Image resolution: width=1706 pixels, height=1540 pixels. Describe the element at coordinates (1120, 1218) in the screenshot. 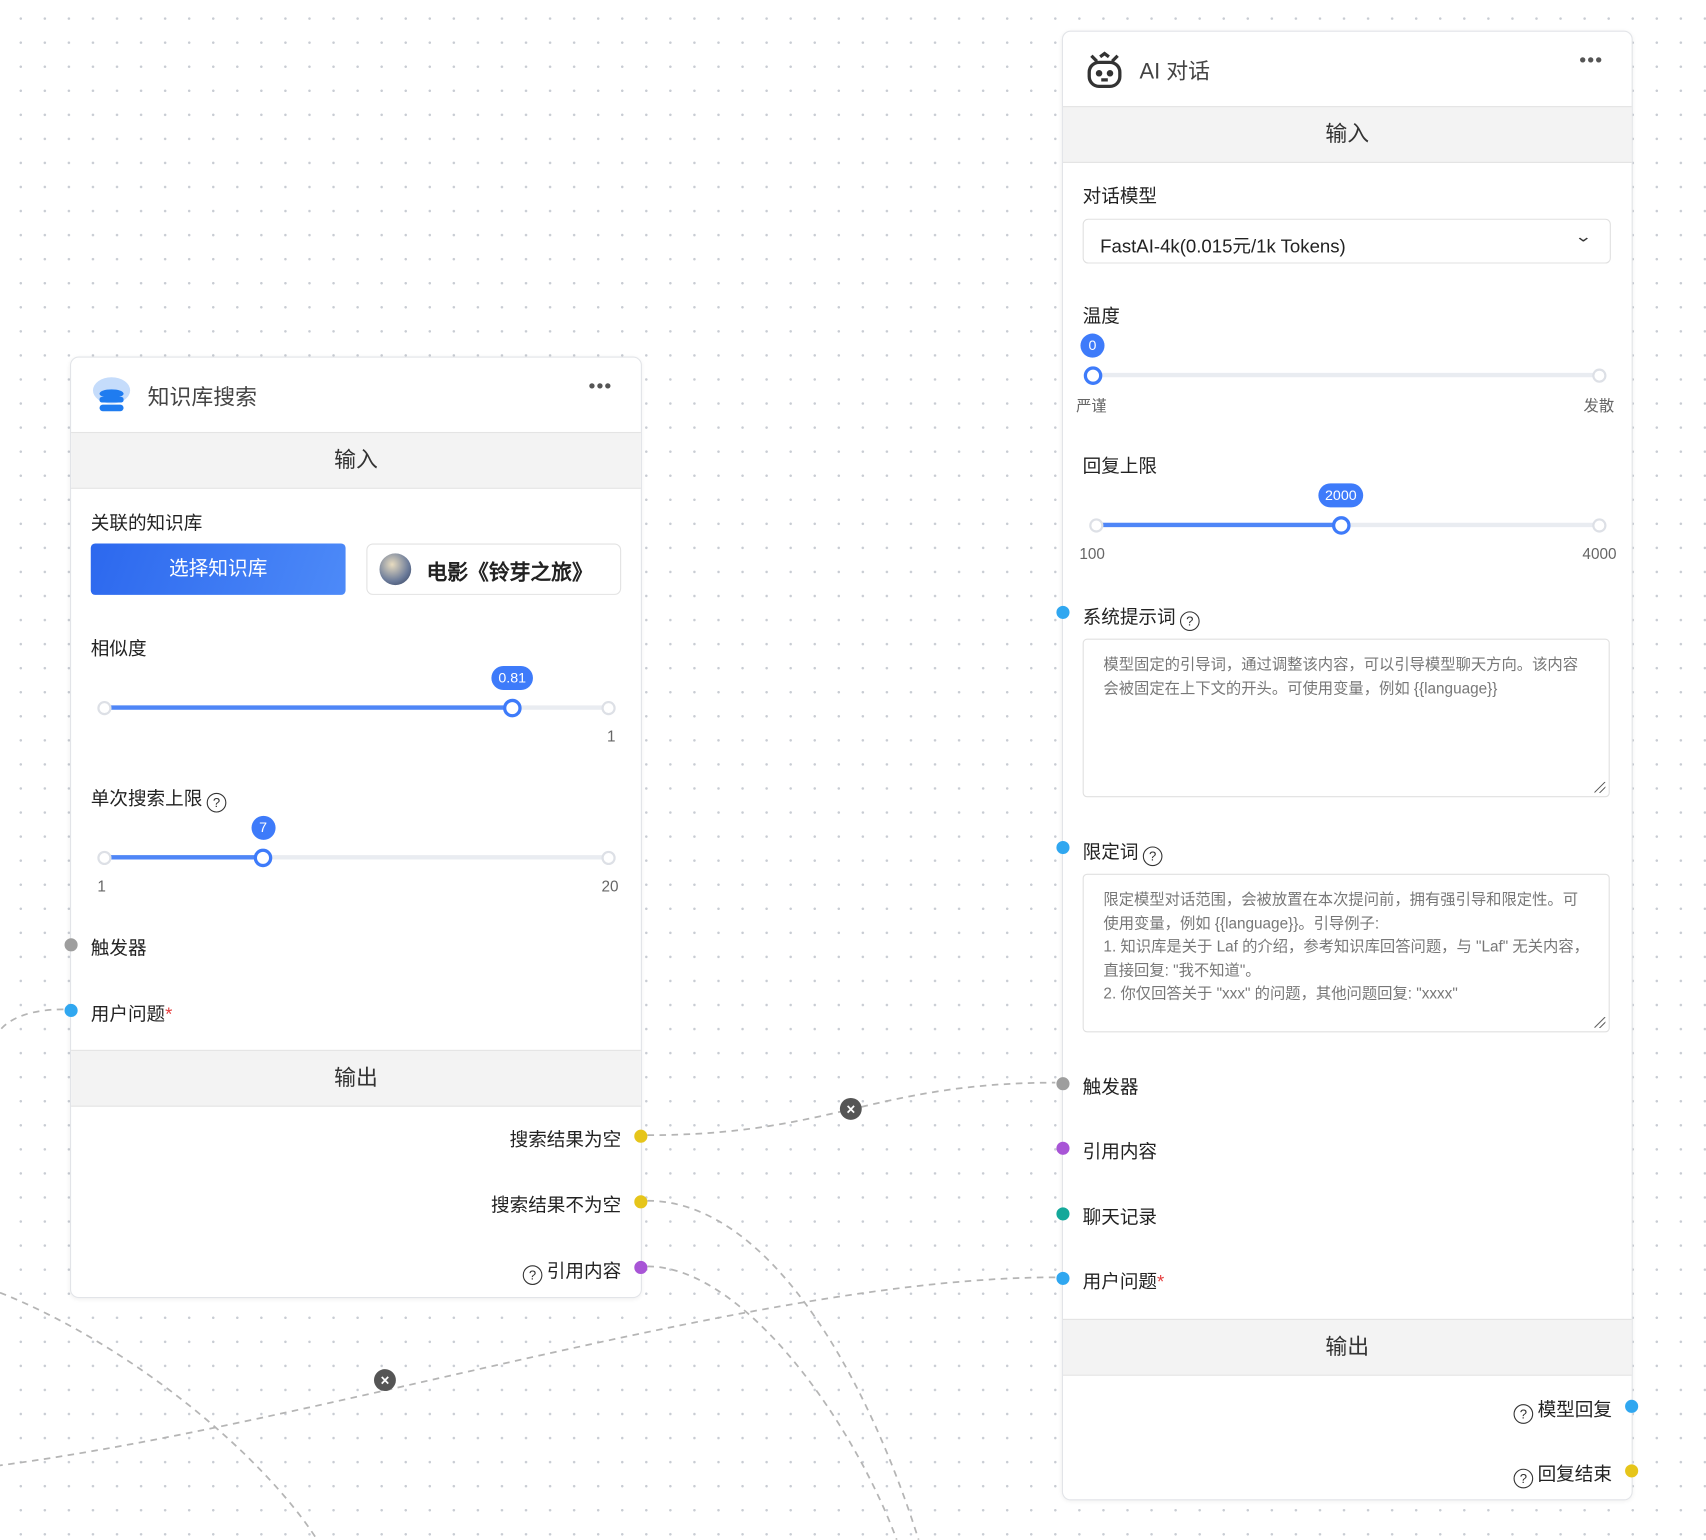

I see `input-history-label: 聊天记录` at that location.